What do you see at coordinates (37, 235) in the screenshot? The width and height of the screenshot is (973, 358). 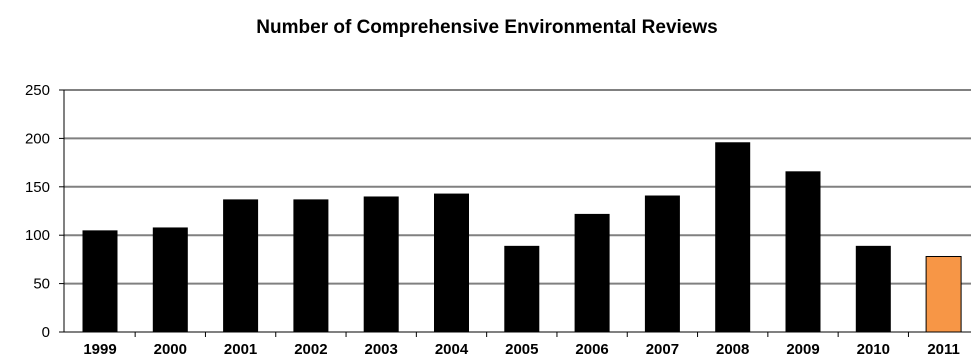 I see `y-tick-label: 100` at bounding box center [37, 235].